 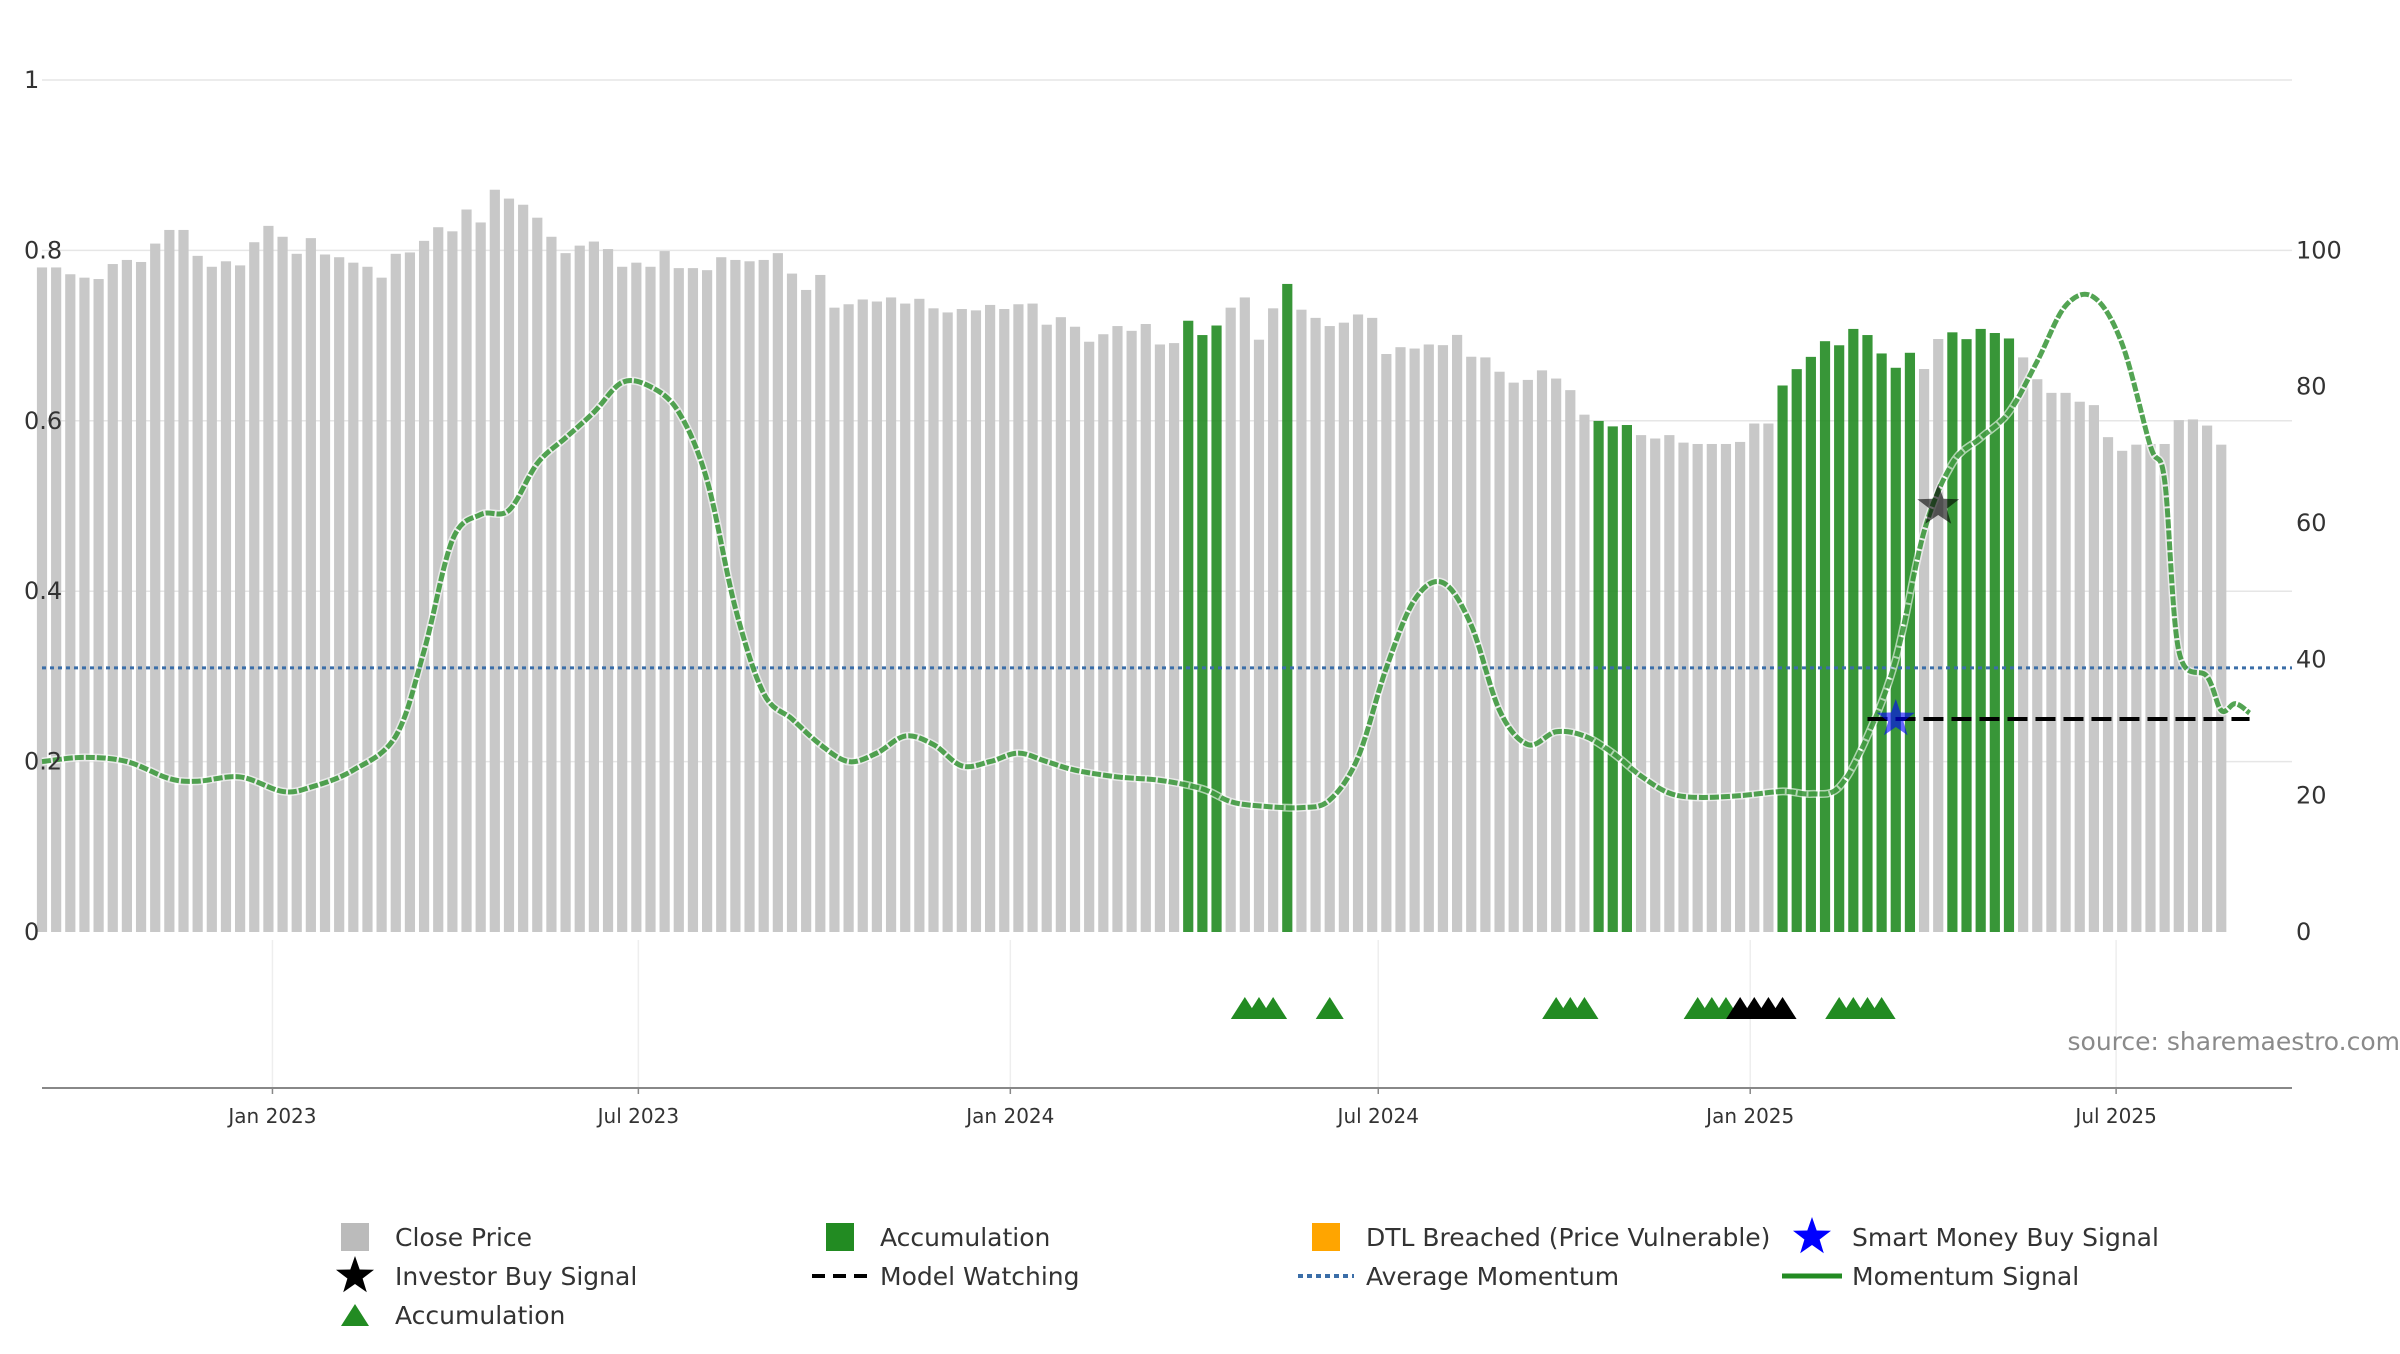 I want to click on legend-label: Average Momentum, so click(x=1492, y=1276).